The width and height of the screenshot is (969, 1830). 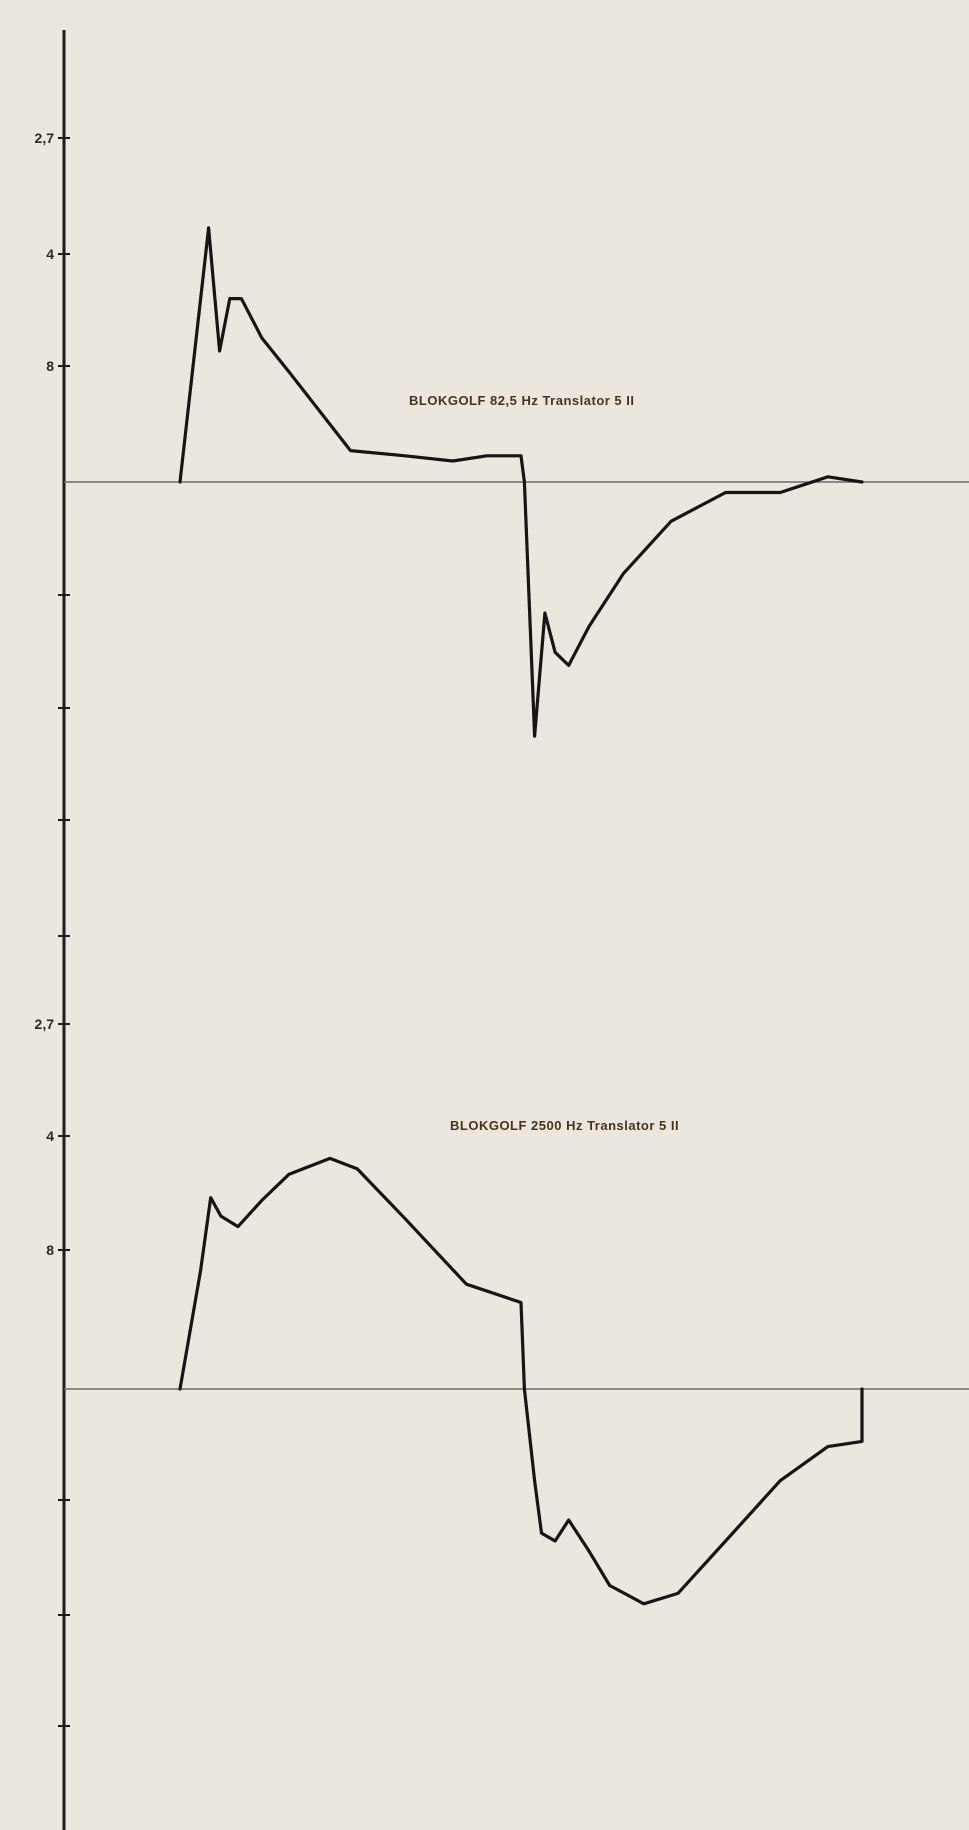 What do you see at coordinates (564, 1125) in the screenshot?
I see `waveform-caption-2: BLOKGOLF 2500 Hz Translator 5 II` at bounding box center [564, 1125].